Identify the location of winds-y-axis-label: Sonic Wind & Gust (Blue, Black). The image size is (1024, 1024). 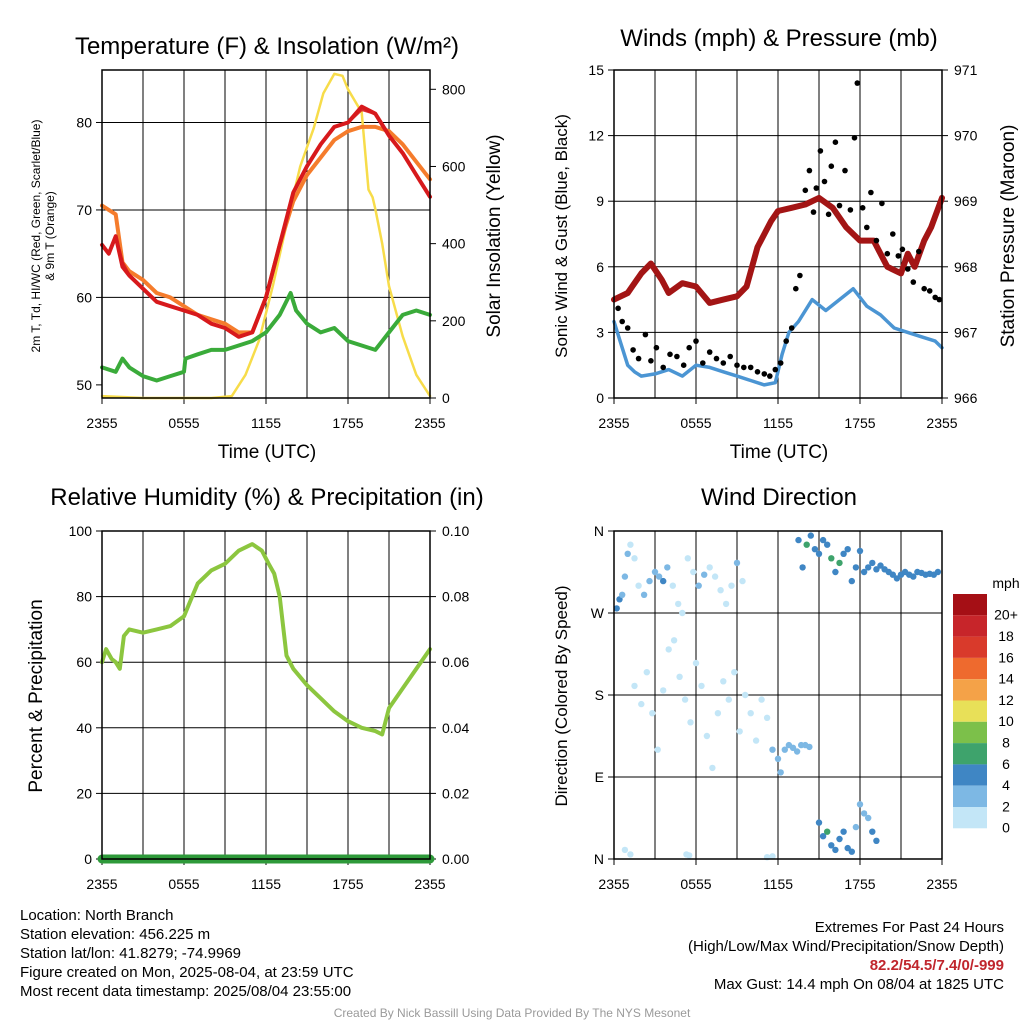
(561, 236).